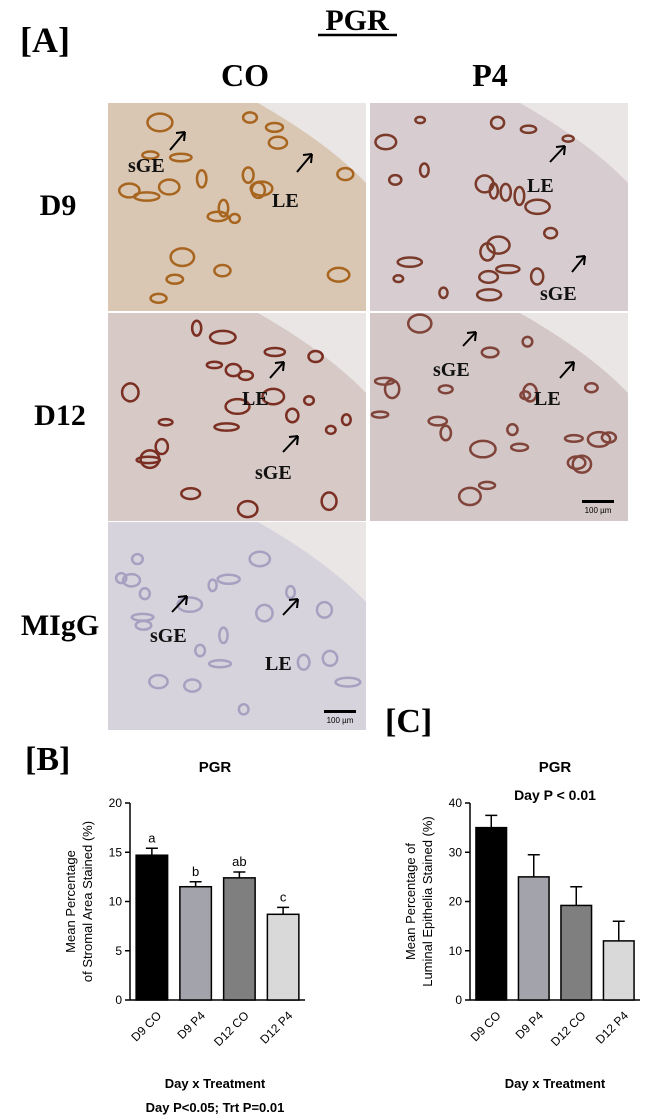 This screenshot has width=650, height=1120. I want to click on chart-subtitle: Day P < 0.01, so click(555, 795).